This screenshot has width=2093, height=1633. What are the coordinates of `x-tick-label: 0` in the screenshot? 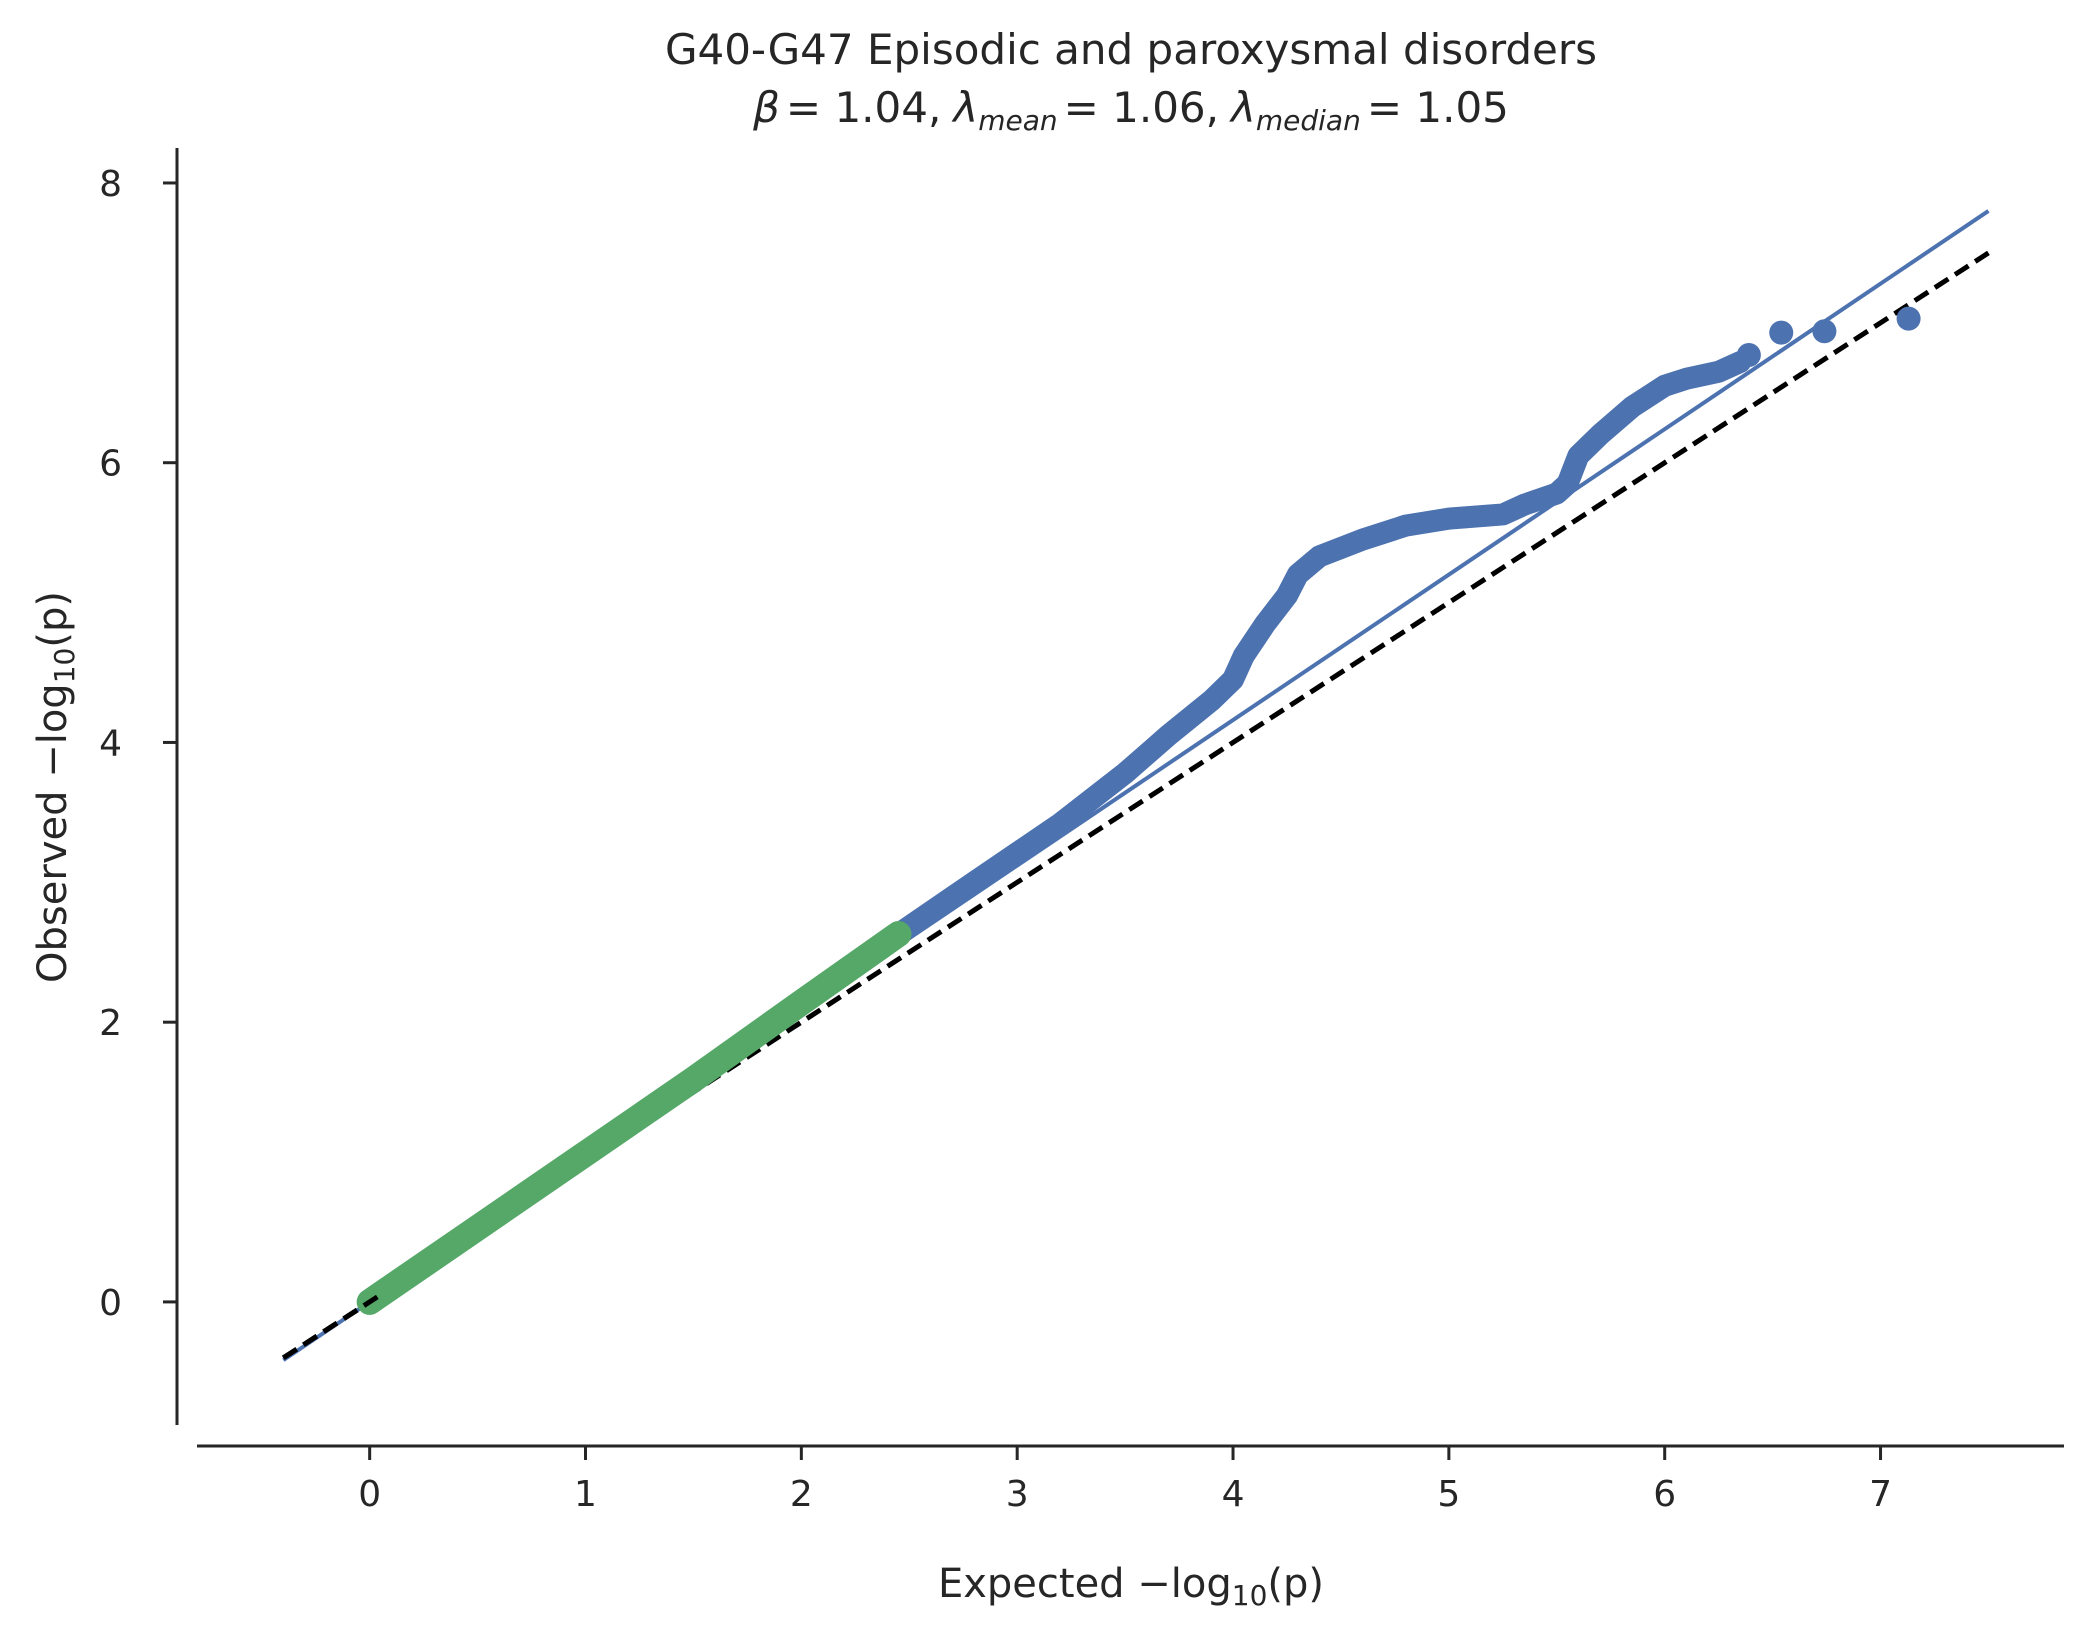 It's located at (369, 1494).